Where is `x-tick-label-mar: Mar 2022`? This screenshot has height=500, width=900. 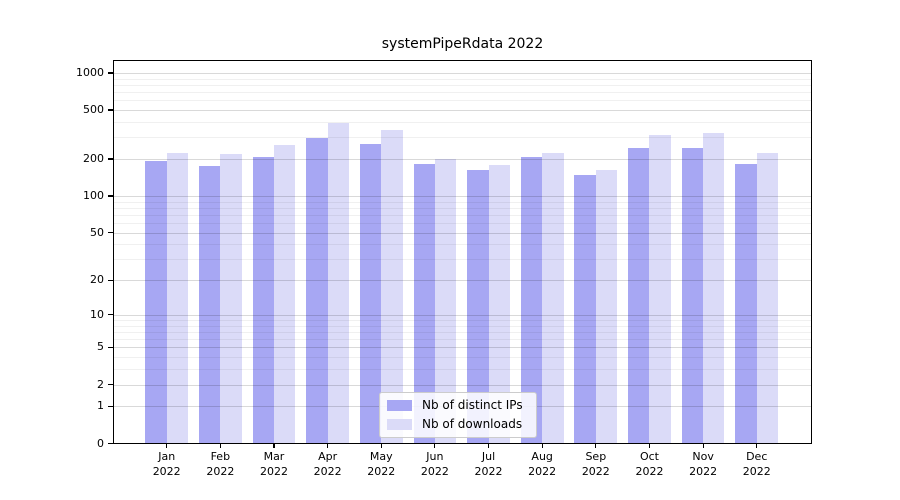
x-tick-label-mar: Mar 2022 is located at coordinates (273, 464).